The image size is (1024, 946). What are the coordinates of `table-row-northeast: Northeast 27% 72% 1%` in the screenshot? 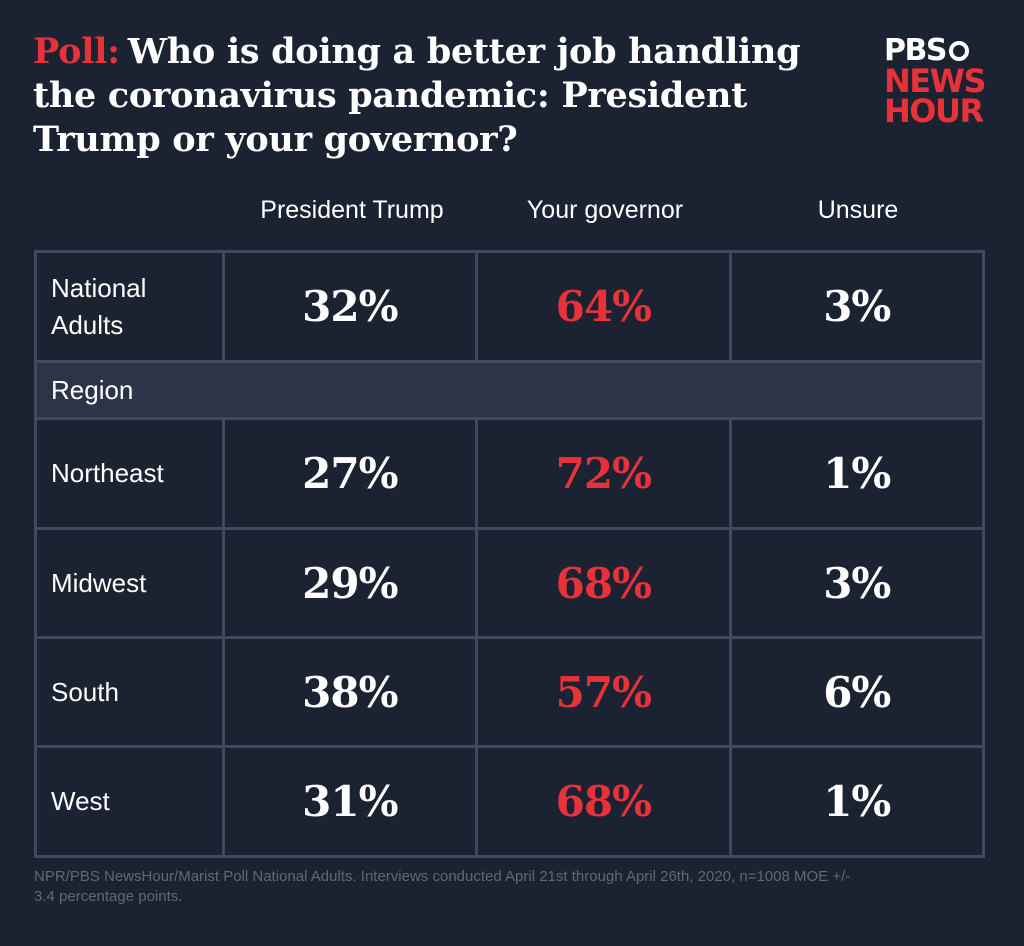 It's located at (511, 475).